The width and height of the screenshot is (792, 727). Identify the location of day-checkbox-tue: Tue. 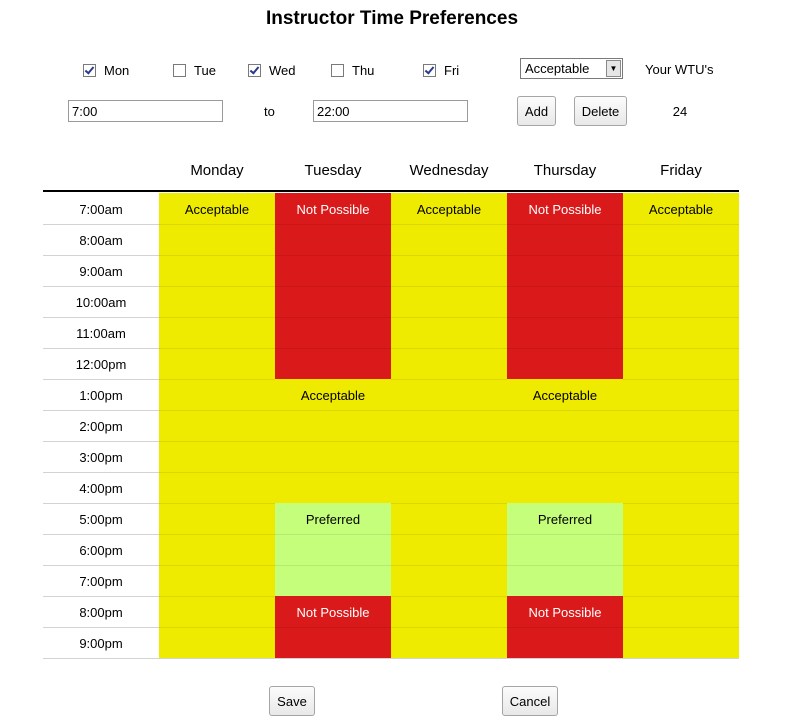
(194, 70).